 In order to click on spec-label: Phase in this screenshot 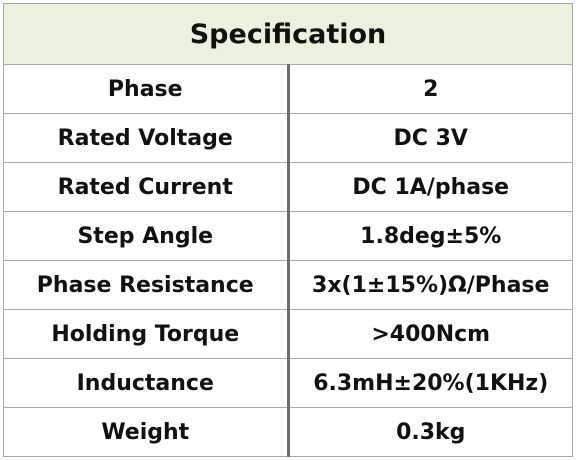, I will do `click(146, 89)`.